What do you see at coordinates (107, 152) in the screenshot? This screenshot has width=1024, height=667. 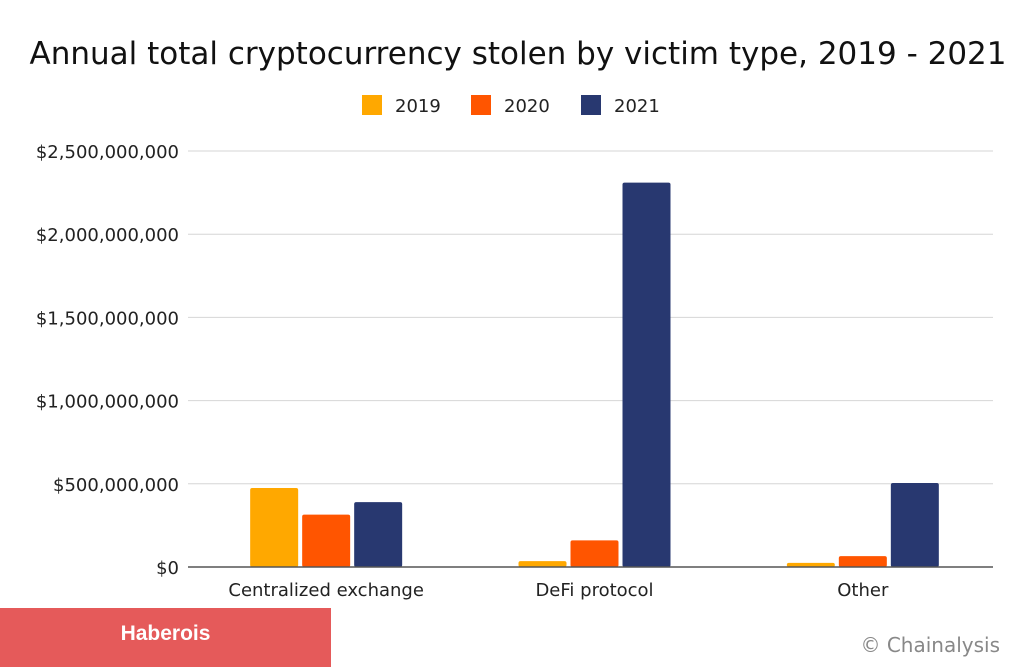 I see `y-tick-label: $2,500,000,000` at bounding box center [107, 152].